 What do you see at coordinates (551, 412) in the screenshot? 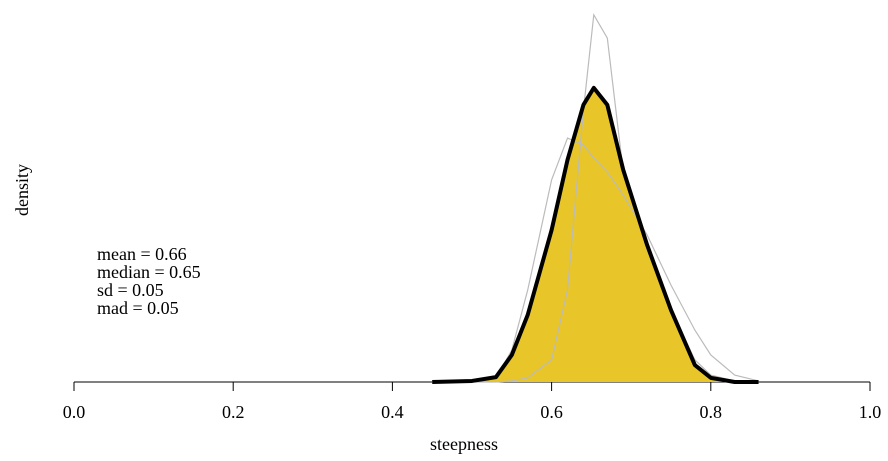
I see `x-tick-label: 0.6` at bounding box center [551, 412].